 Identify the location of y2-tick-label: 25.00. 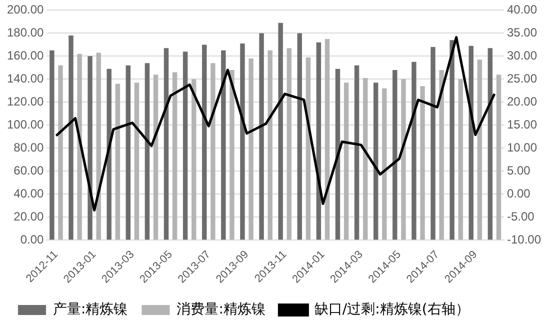
(522, 78).